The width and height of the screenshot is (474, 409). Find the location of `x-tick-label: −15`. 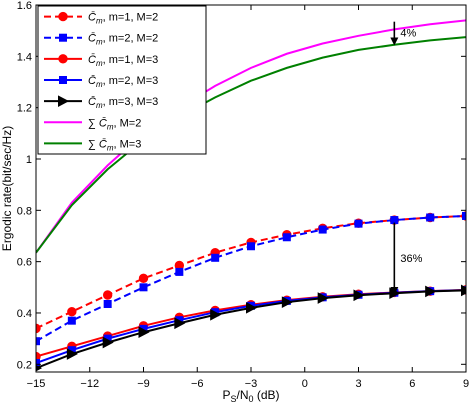

x-tick-label: −15 is located at coordinates (36, 384).